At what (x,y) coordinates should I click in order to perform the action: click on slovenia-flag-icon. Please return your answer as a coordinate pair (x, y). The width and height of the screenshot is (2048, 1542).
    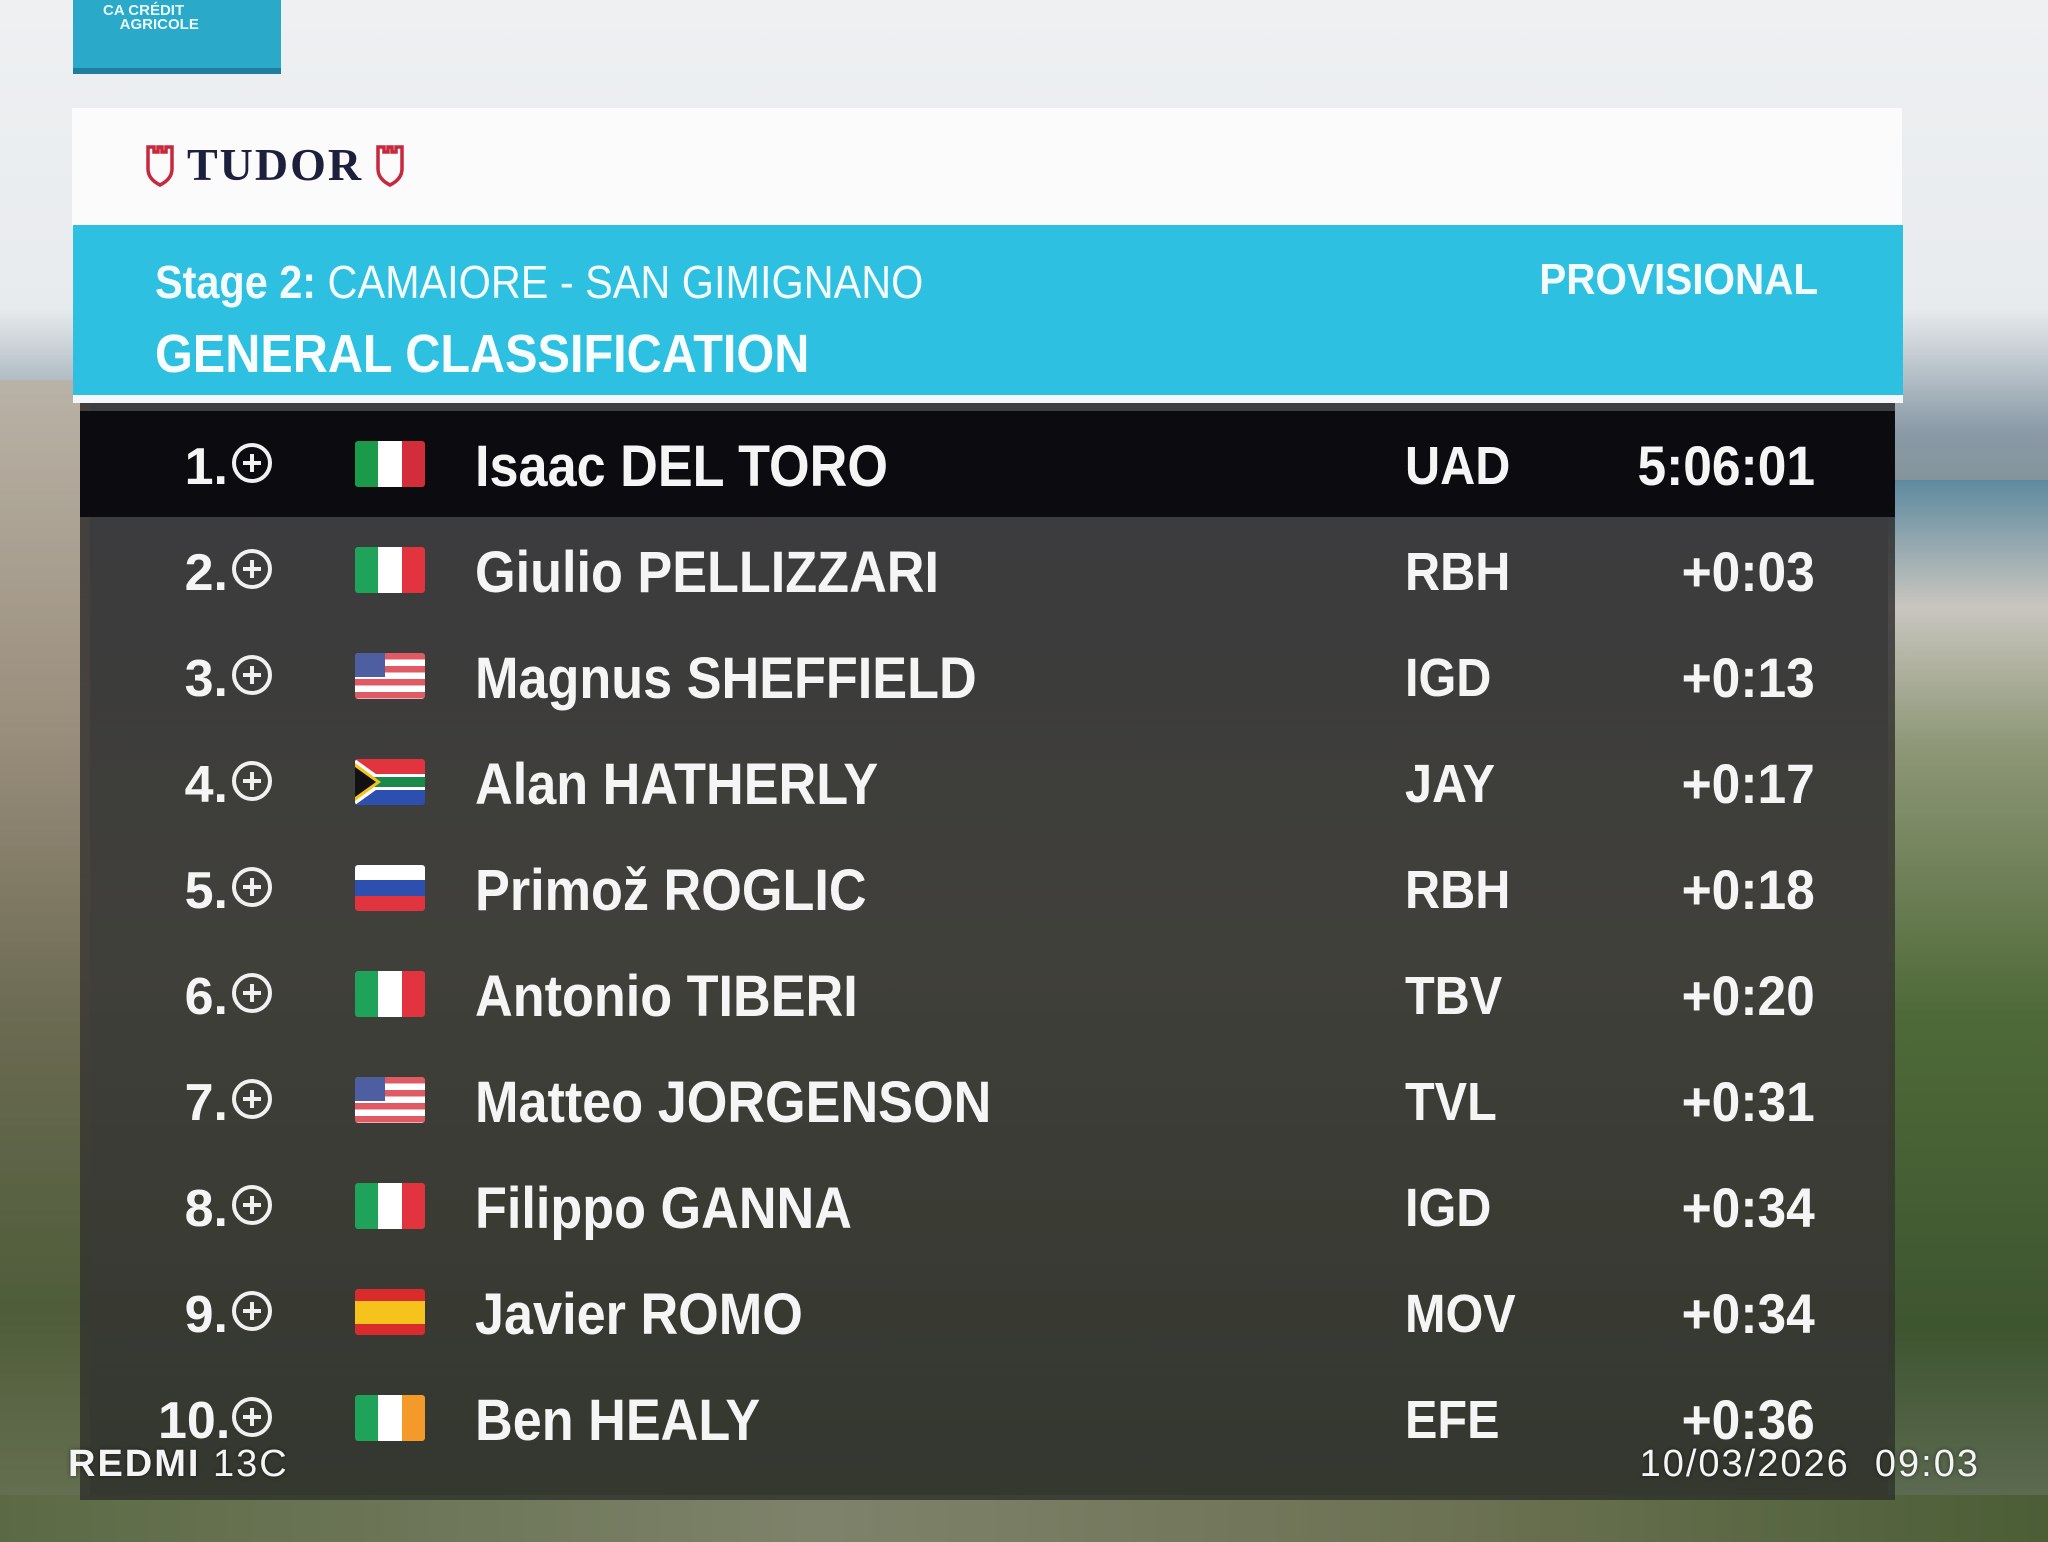
    Looking at the image, I should click on (390, 888).